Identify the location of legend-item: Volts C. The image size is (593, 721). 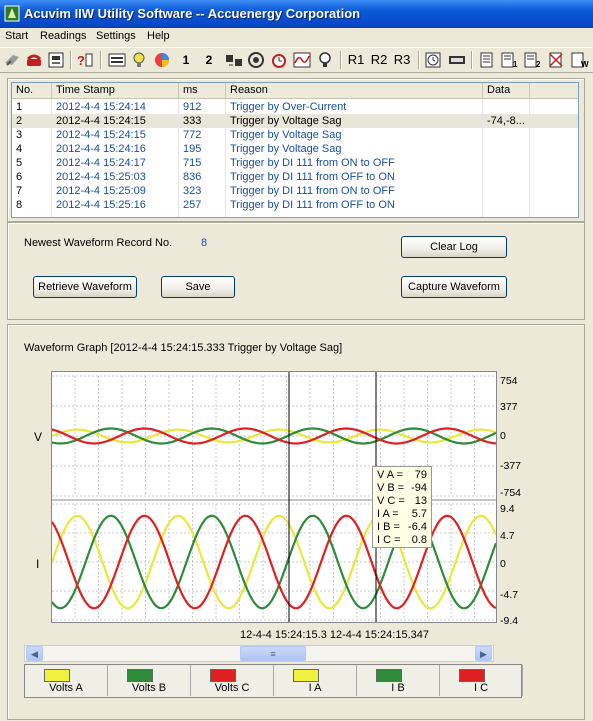
(232, 680).